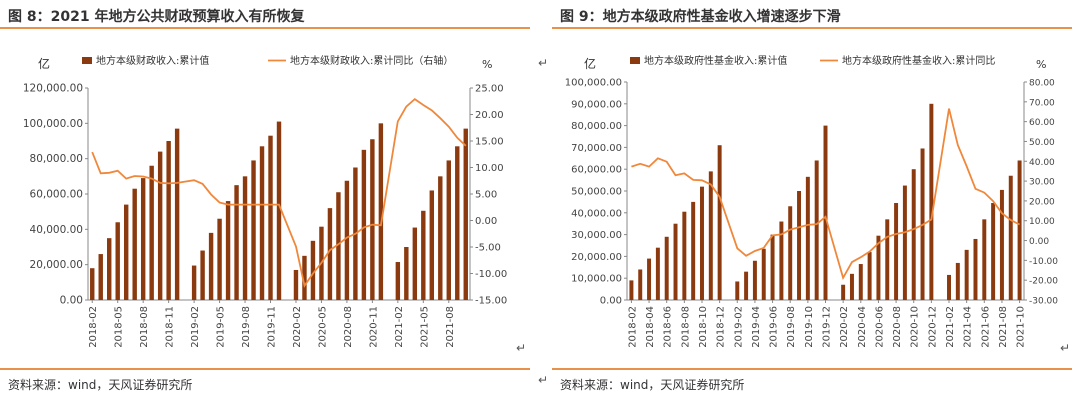 This screenshot has width=1080, height=401. I want to click on y-right-tick-label: -15.00, so click(491, 301).